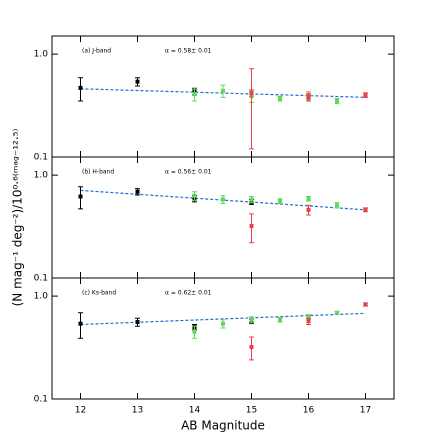 Image resolution: width=436 pixels, height=436 pixels. What do you see at coordinates (18, 218) in the screenshot?
I see `y-axis-label: (N mag⁻¹ deg⁻²)/10⁰·⁶⁽ᵐᵃᵍ⁻¹²·⁵⁾` at bounding box center [18, 218].